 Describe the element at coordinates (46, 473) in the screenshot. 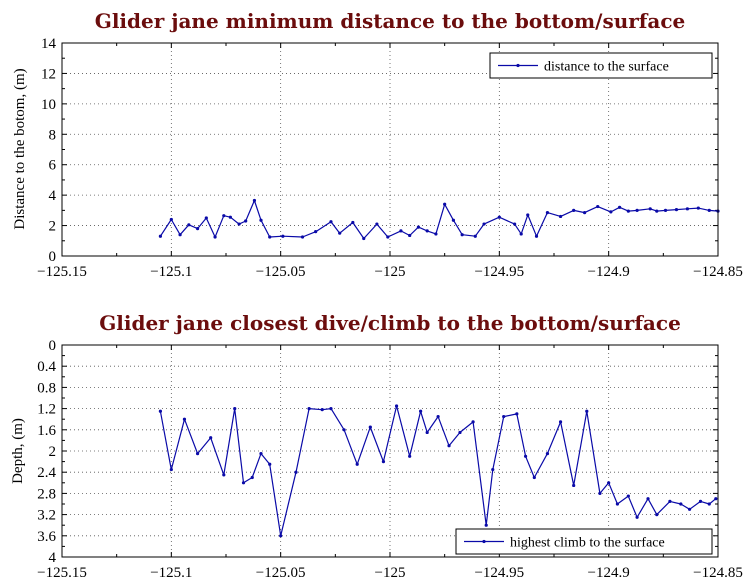

I see `y-tick-label: 2.4` at that location.